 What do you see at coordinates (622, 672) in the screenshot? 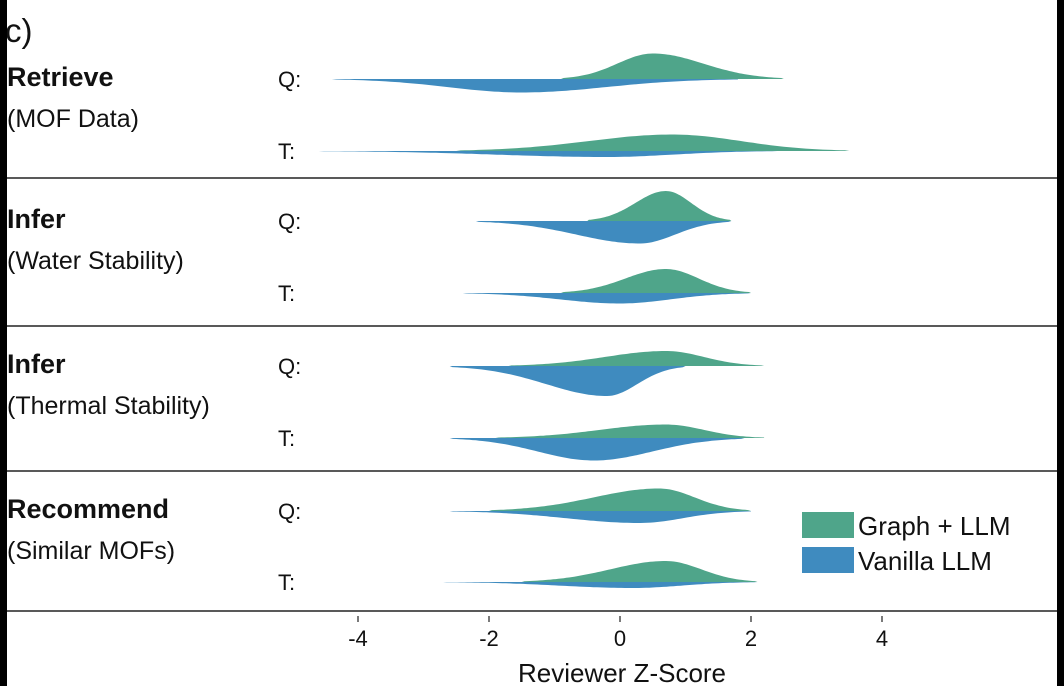
I see `x-axis-title: Reviewer Z-Score` at bounding box center [622, 672].